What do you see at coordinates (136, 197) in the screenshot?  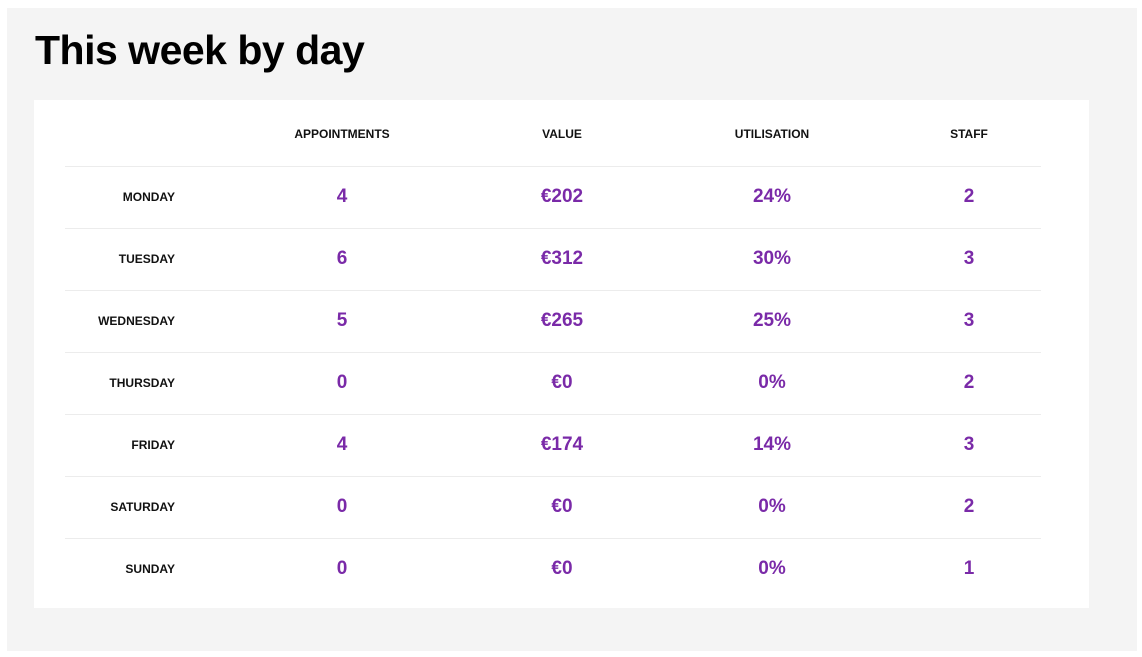 I see `day-label: MONDAY` at bounding box center [136, 197].